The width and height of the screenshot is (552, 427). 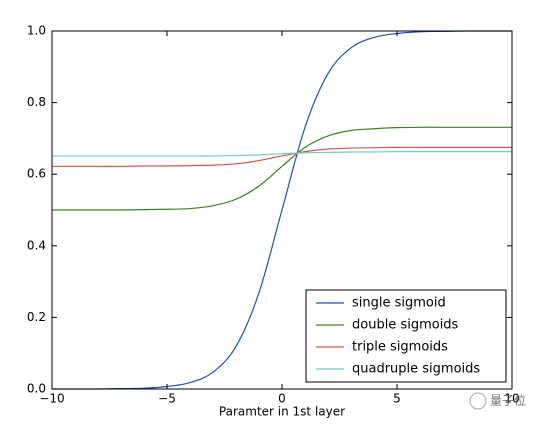 I want to click on x-tick-label: 5, so click(x=397, y=399).